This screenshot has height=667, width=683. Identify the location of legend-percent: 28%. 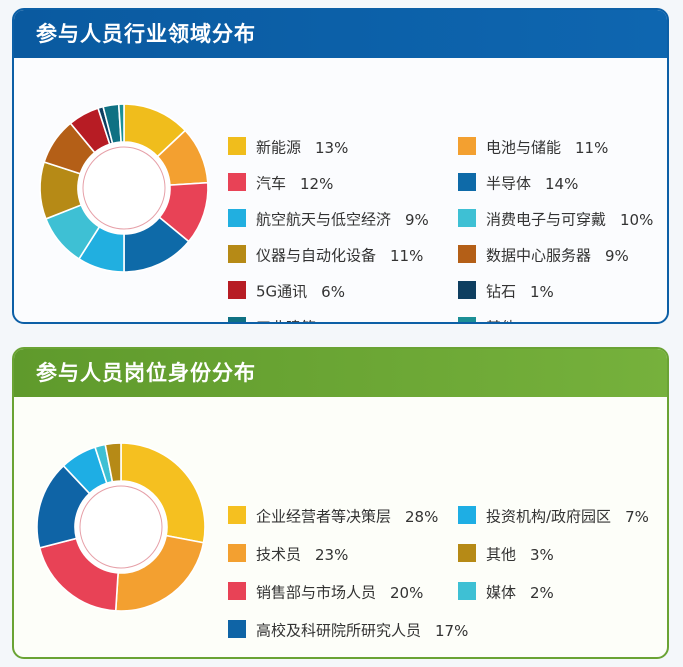
(422, 516).